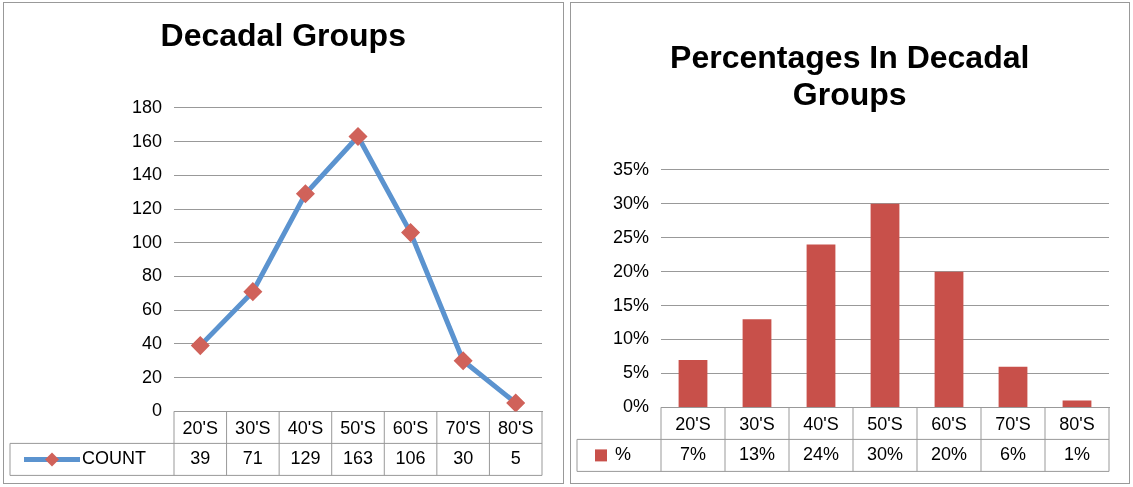 Image resolution: width=1133 pixels, height=487 pixels. What do you see at coordinates (635, 372) in the screenshot?
I see `y-tick-label: 5%` at bounding box center [635, 372].